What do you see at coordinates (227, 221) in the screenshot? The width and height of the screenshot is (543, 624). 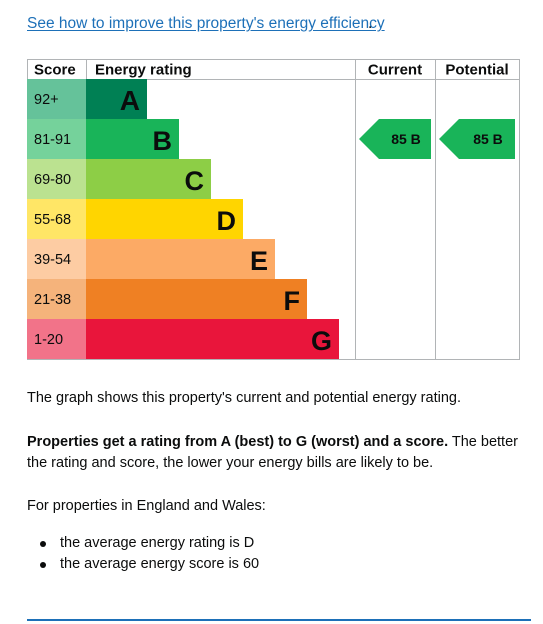 I see `rating-letter-d: D` at bounding box center [227, 221].